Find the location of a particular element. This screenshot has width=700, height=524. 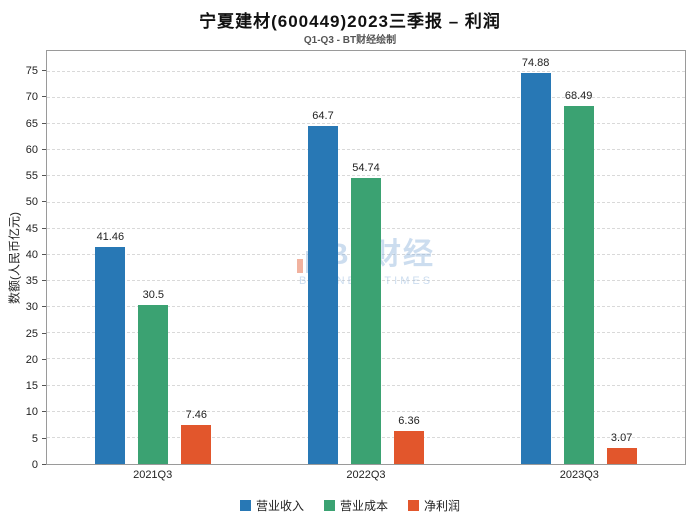

y-tick-label: 0 is located at coordinates (34, 465).